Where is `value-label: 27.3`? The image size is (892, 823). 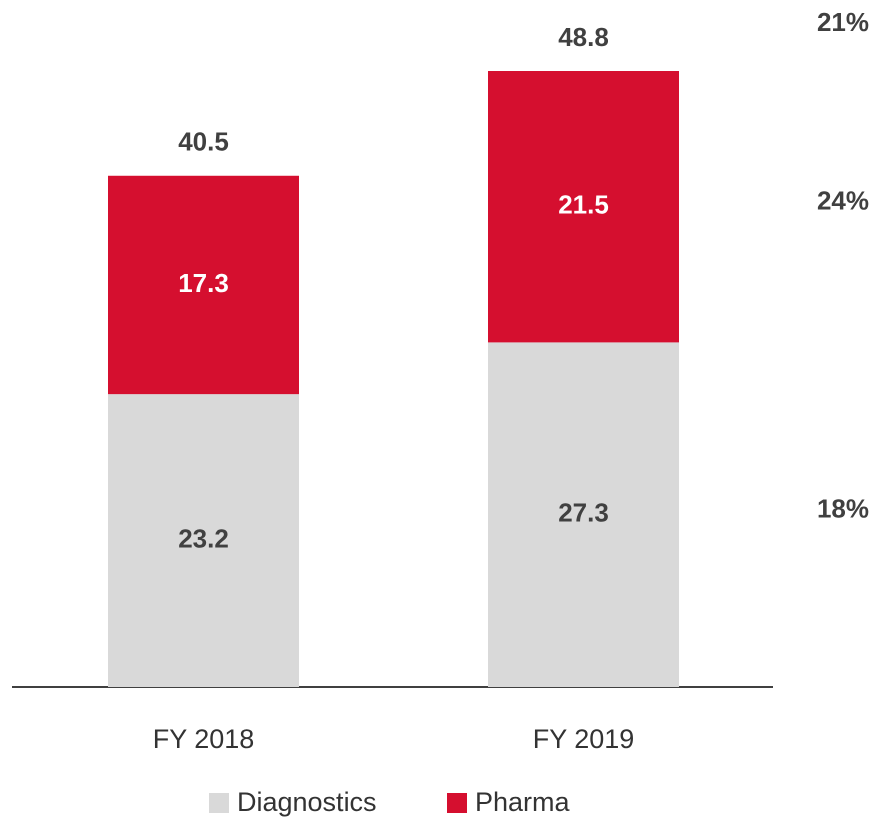 value-label: 27.3 is located at coordinates (583, 513).